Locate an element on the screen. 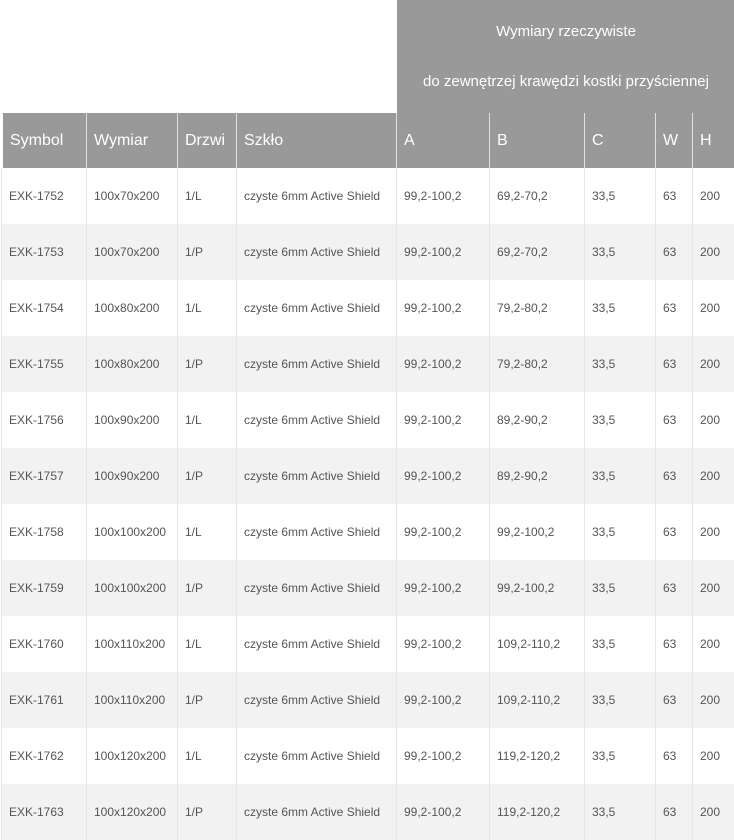 Image resolution: width=734 pixels, height=840 pixels. table-cell: 100x80x200 is located at coordinates (132, 364).